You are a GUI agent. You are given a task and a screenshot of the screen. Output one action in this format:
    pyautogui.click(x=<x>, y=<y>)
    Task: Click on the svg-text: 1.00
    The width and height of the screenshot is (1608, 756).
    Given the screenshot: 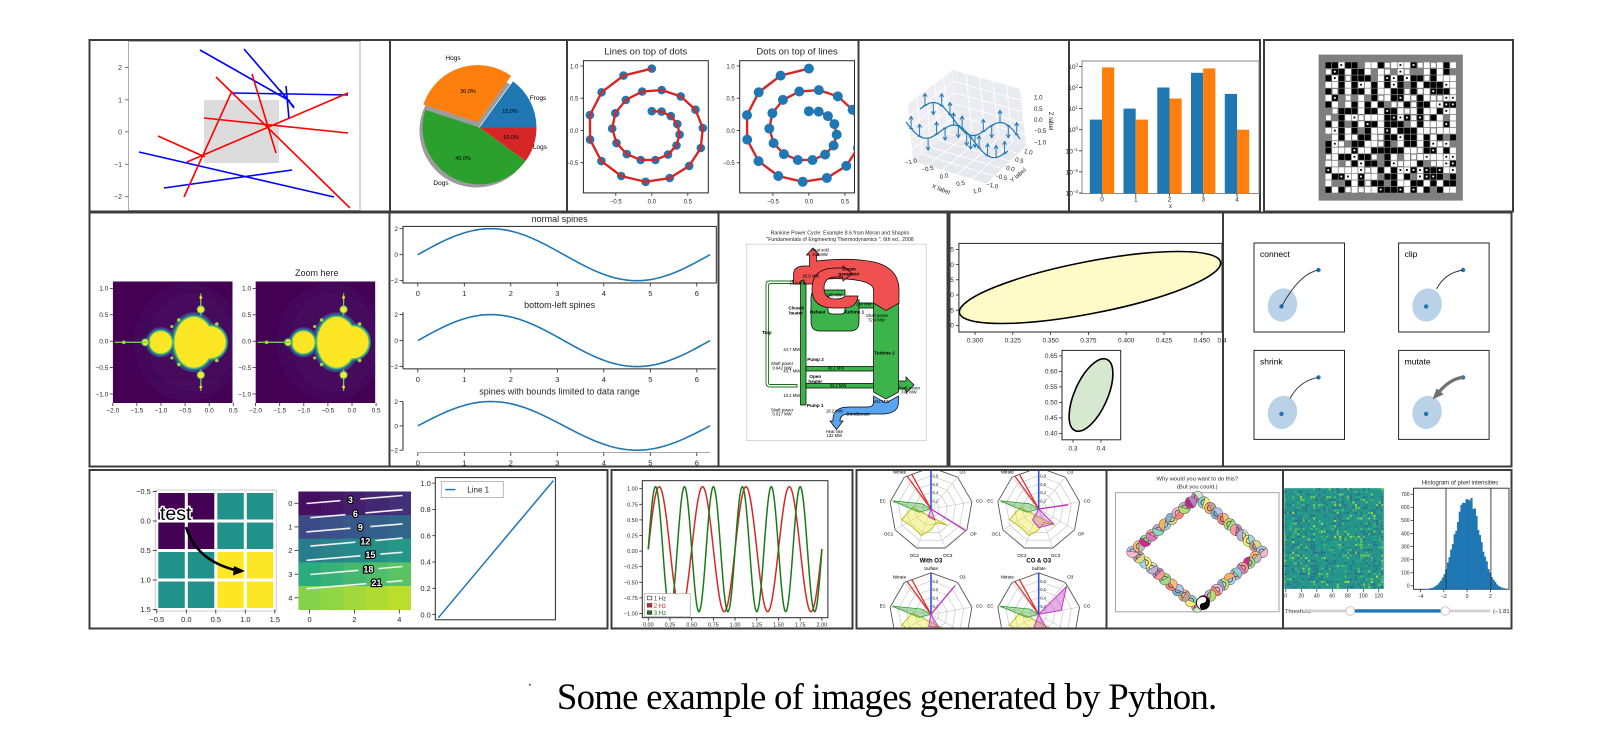 What is the action you would take?
    pyautogui.click(x=735, y=626)
    